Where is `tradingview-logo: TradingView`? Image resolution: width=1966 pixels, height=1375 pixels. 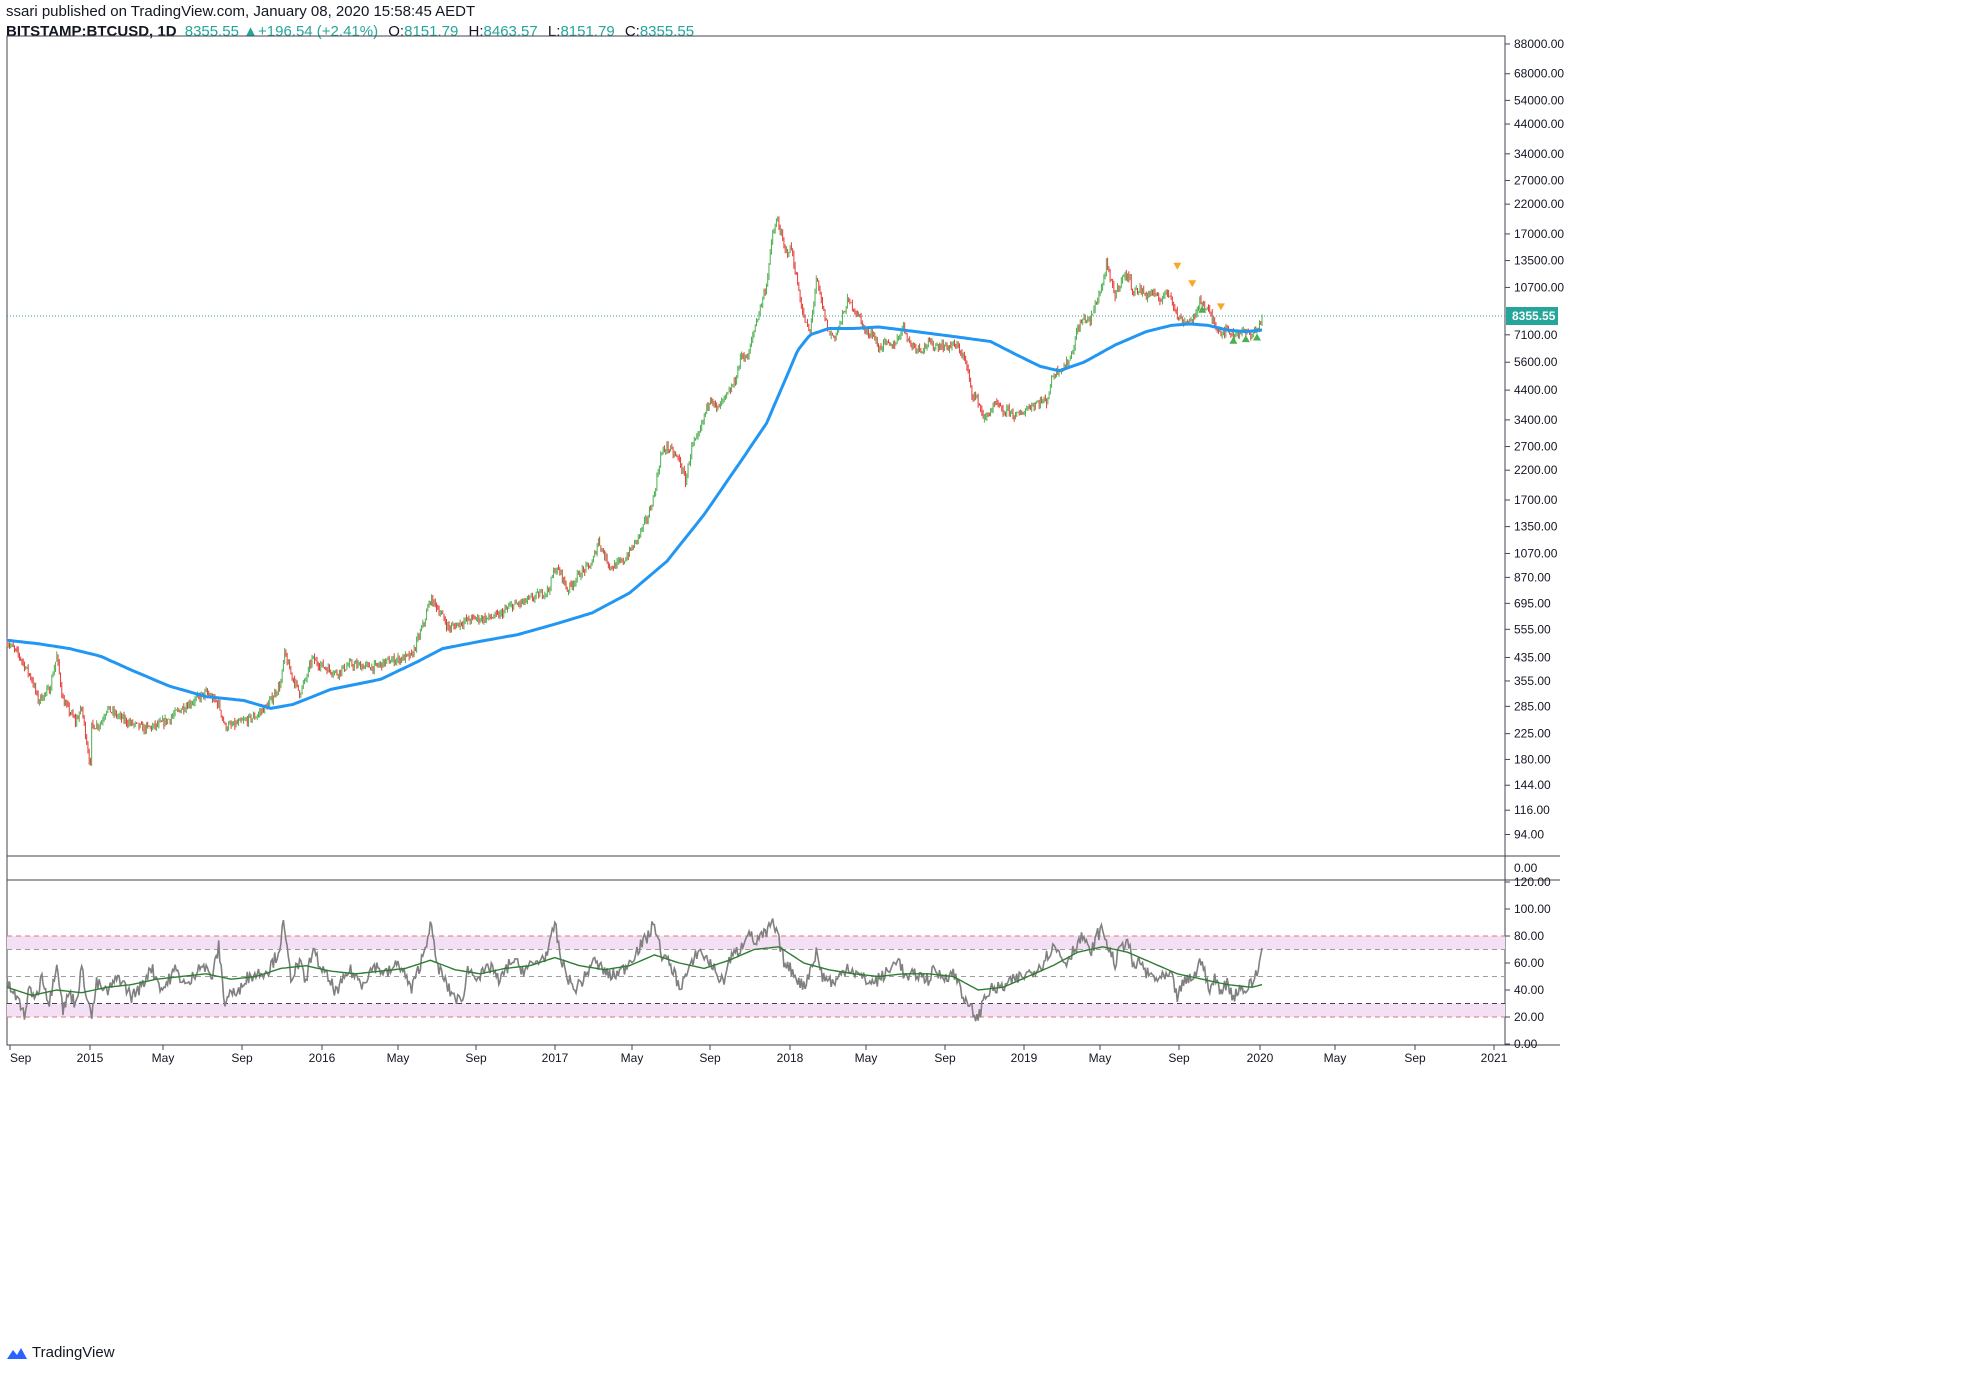 tradingview-logo: TradingView is located at coordinates (60, 1352).